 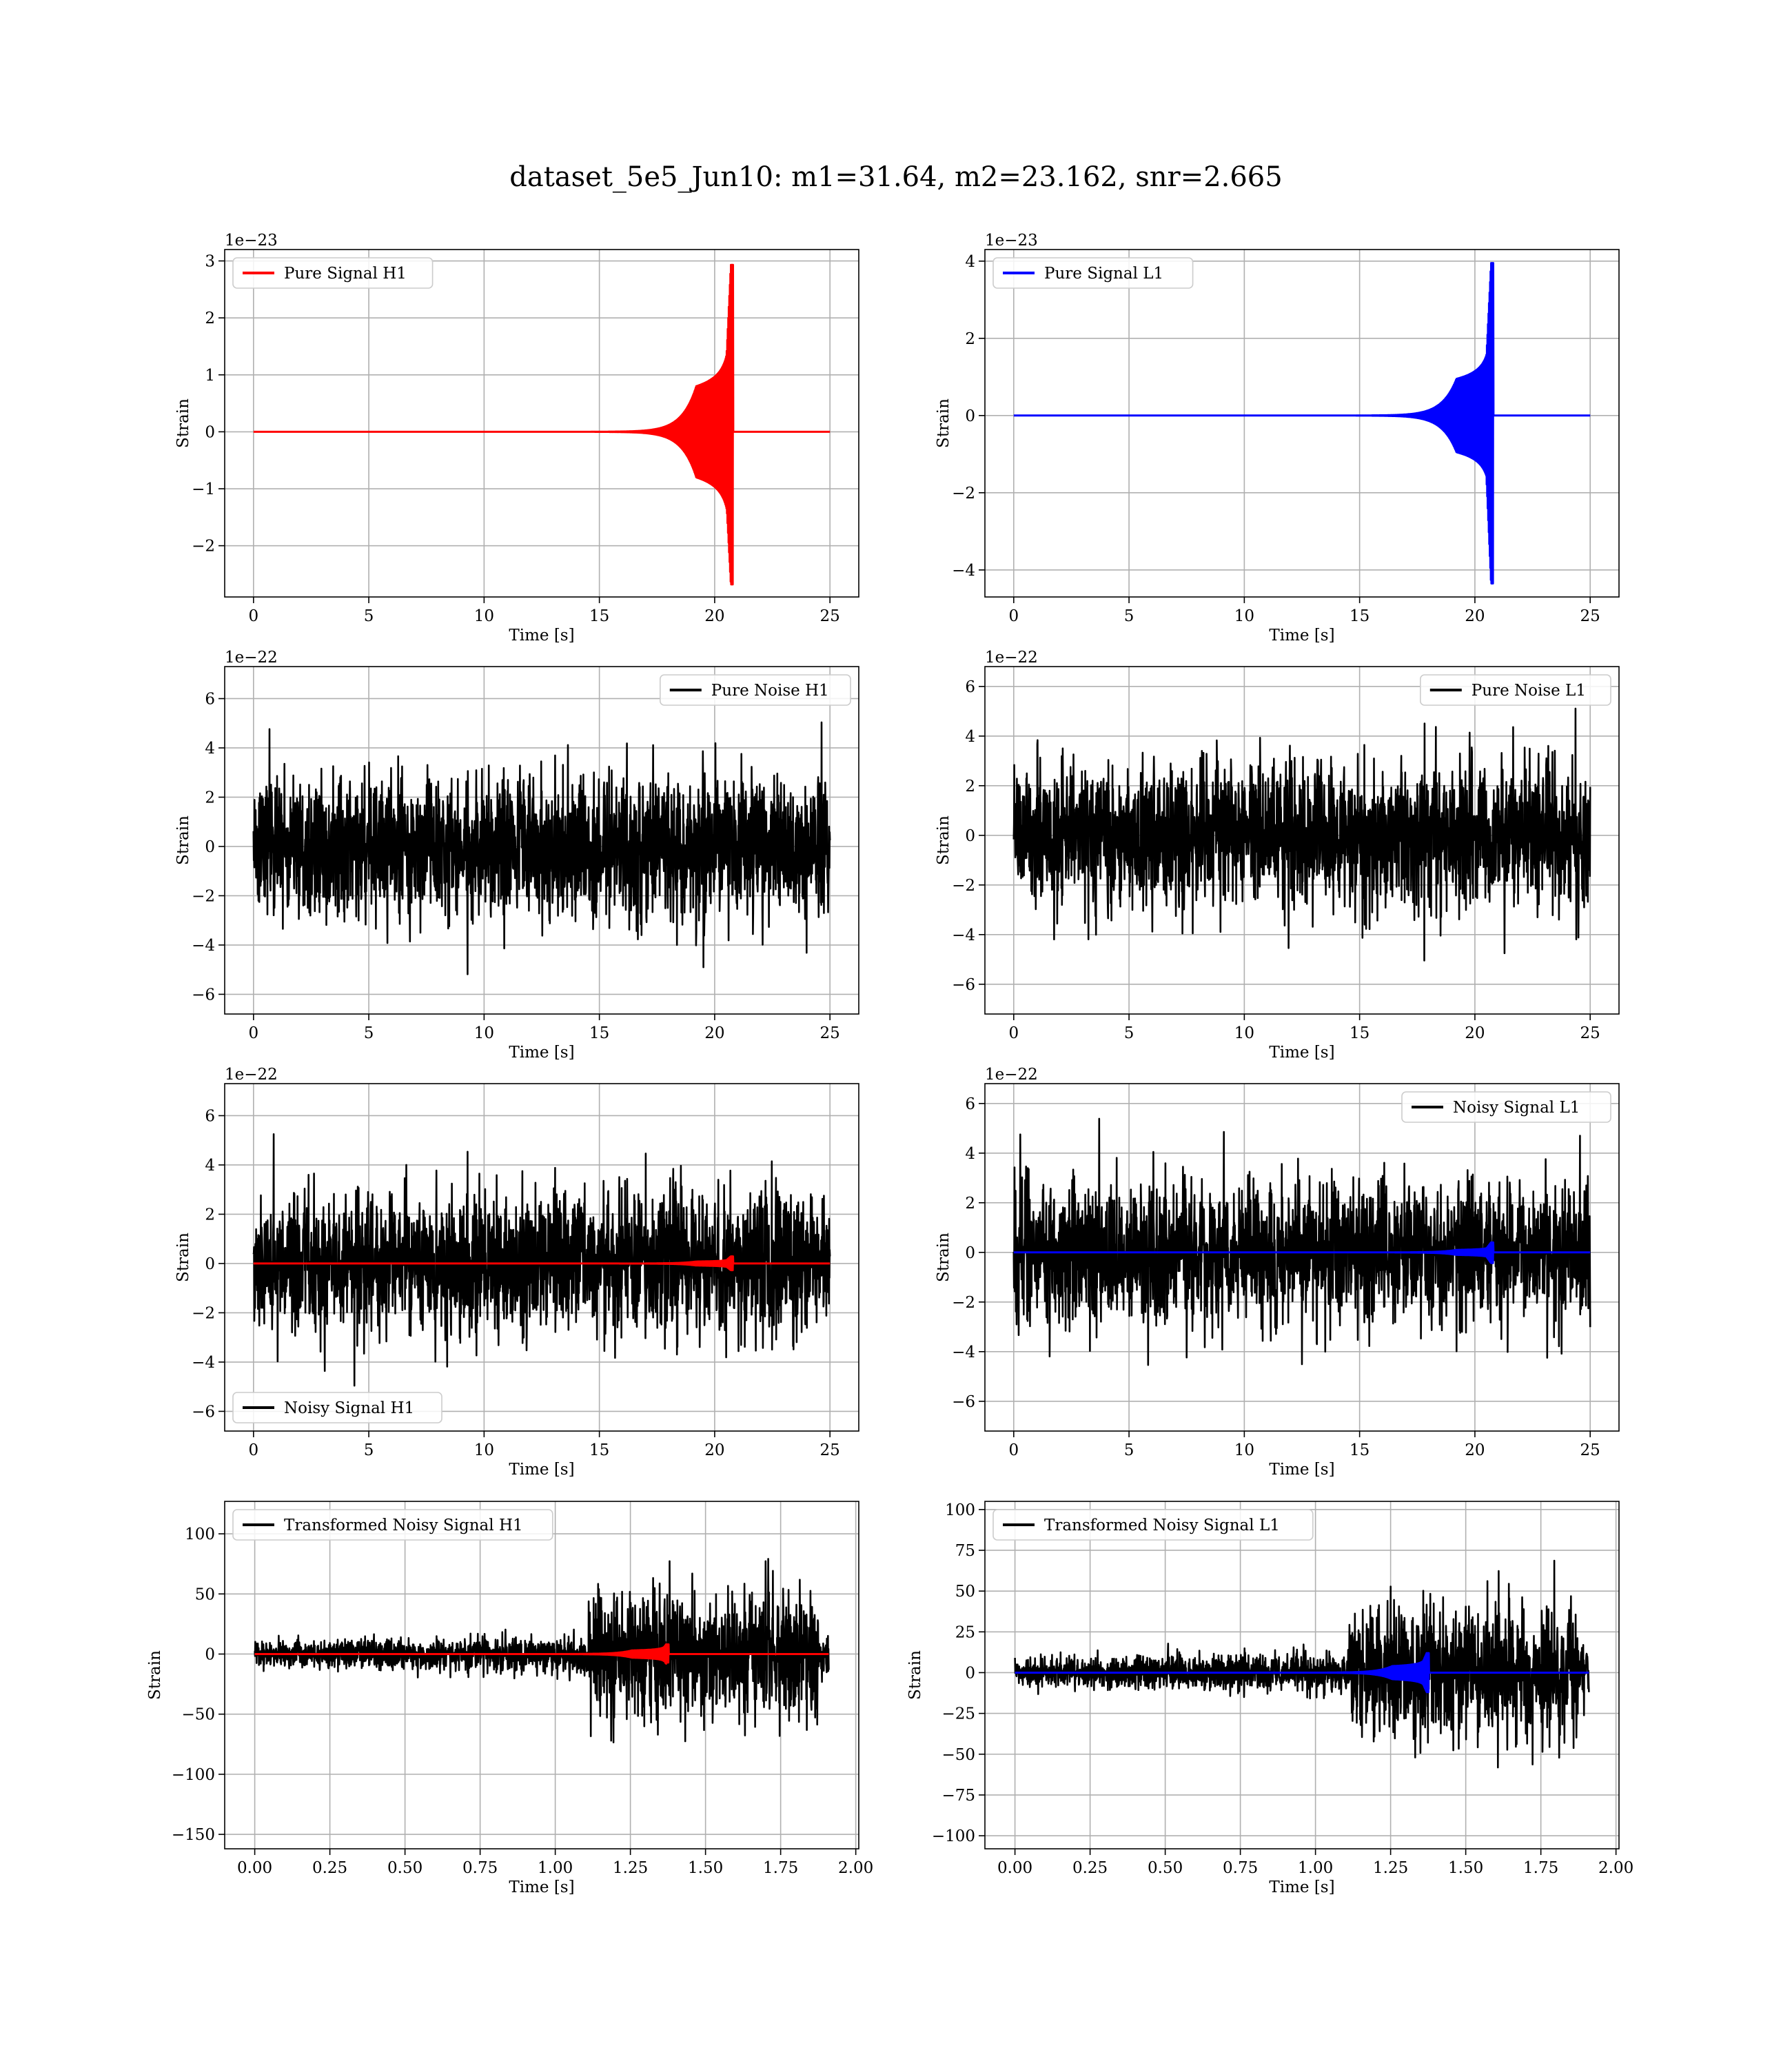 I want to click on legend: Noisy Signal L1, so click(x=1506, y=1107).